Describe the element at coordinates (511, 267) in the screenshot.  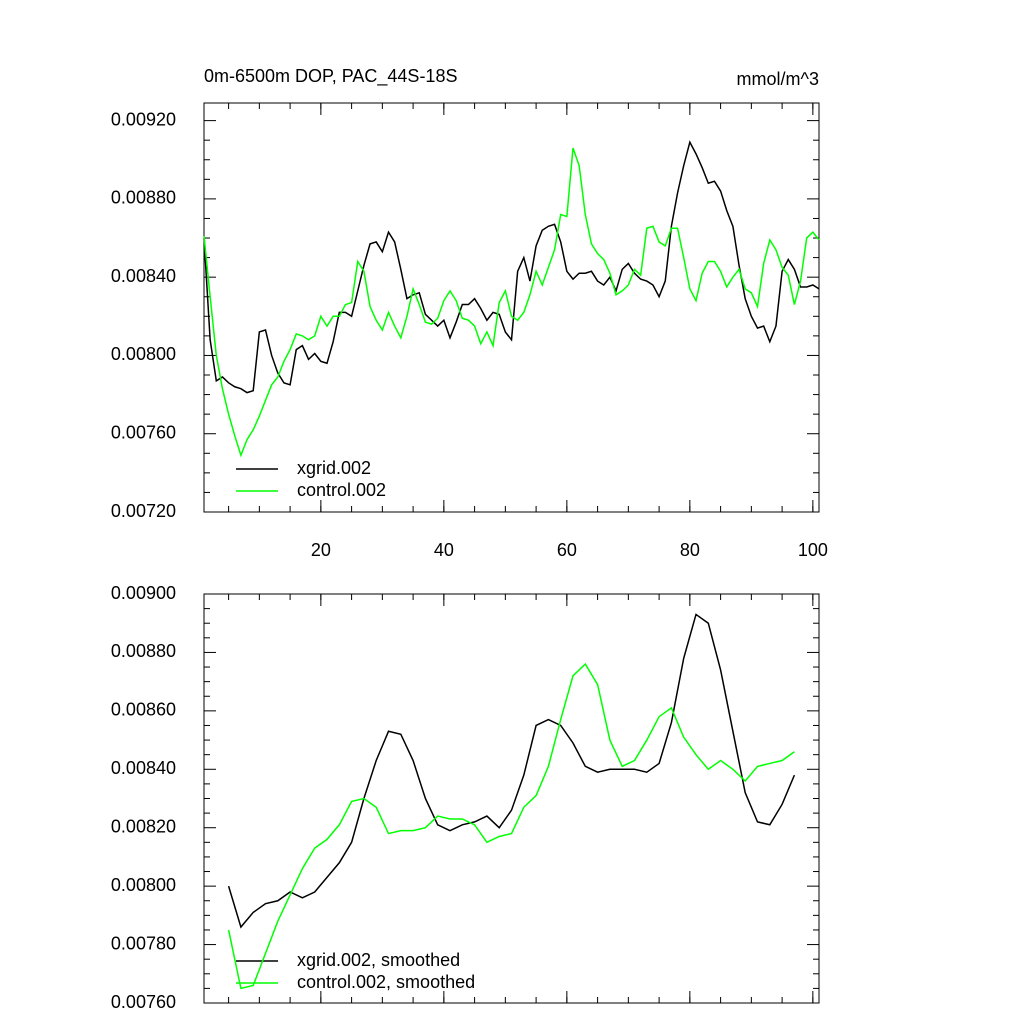
I see `series-line` at that location.